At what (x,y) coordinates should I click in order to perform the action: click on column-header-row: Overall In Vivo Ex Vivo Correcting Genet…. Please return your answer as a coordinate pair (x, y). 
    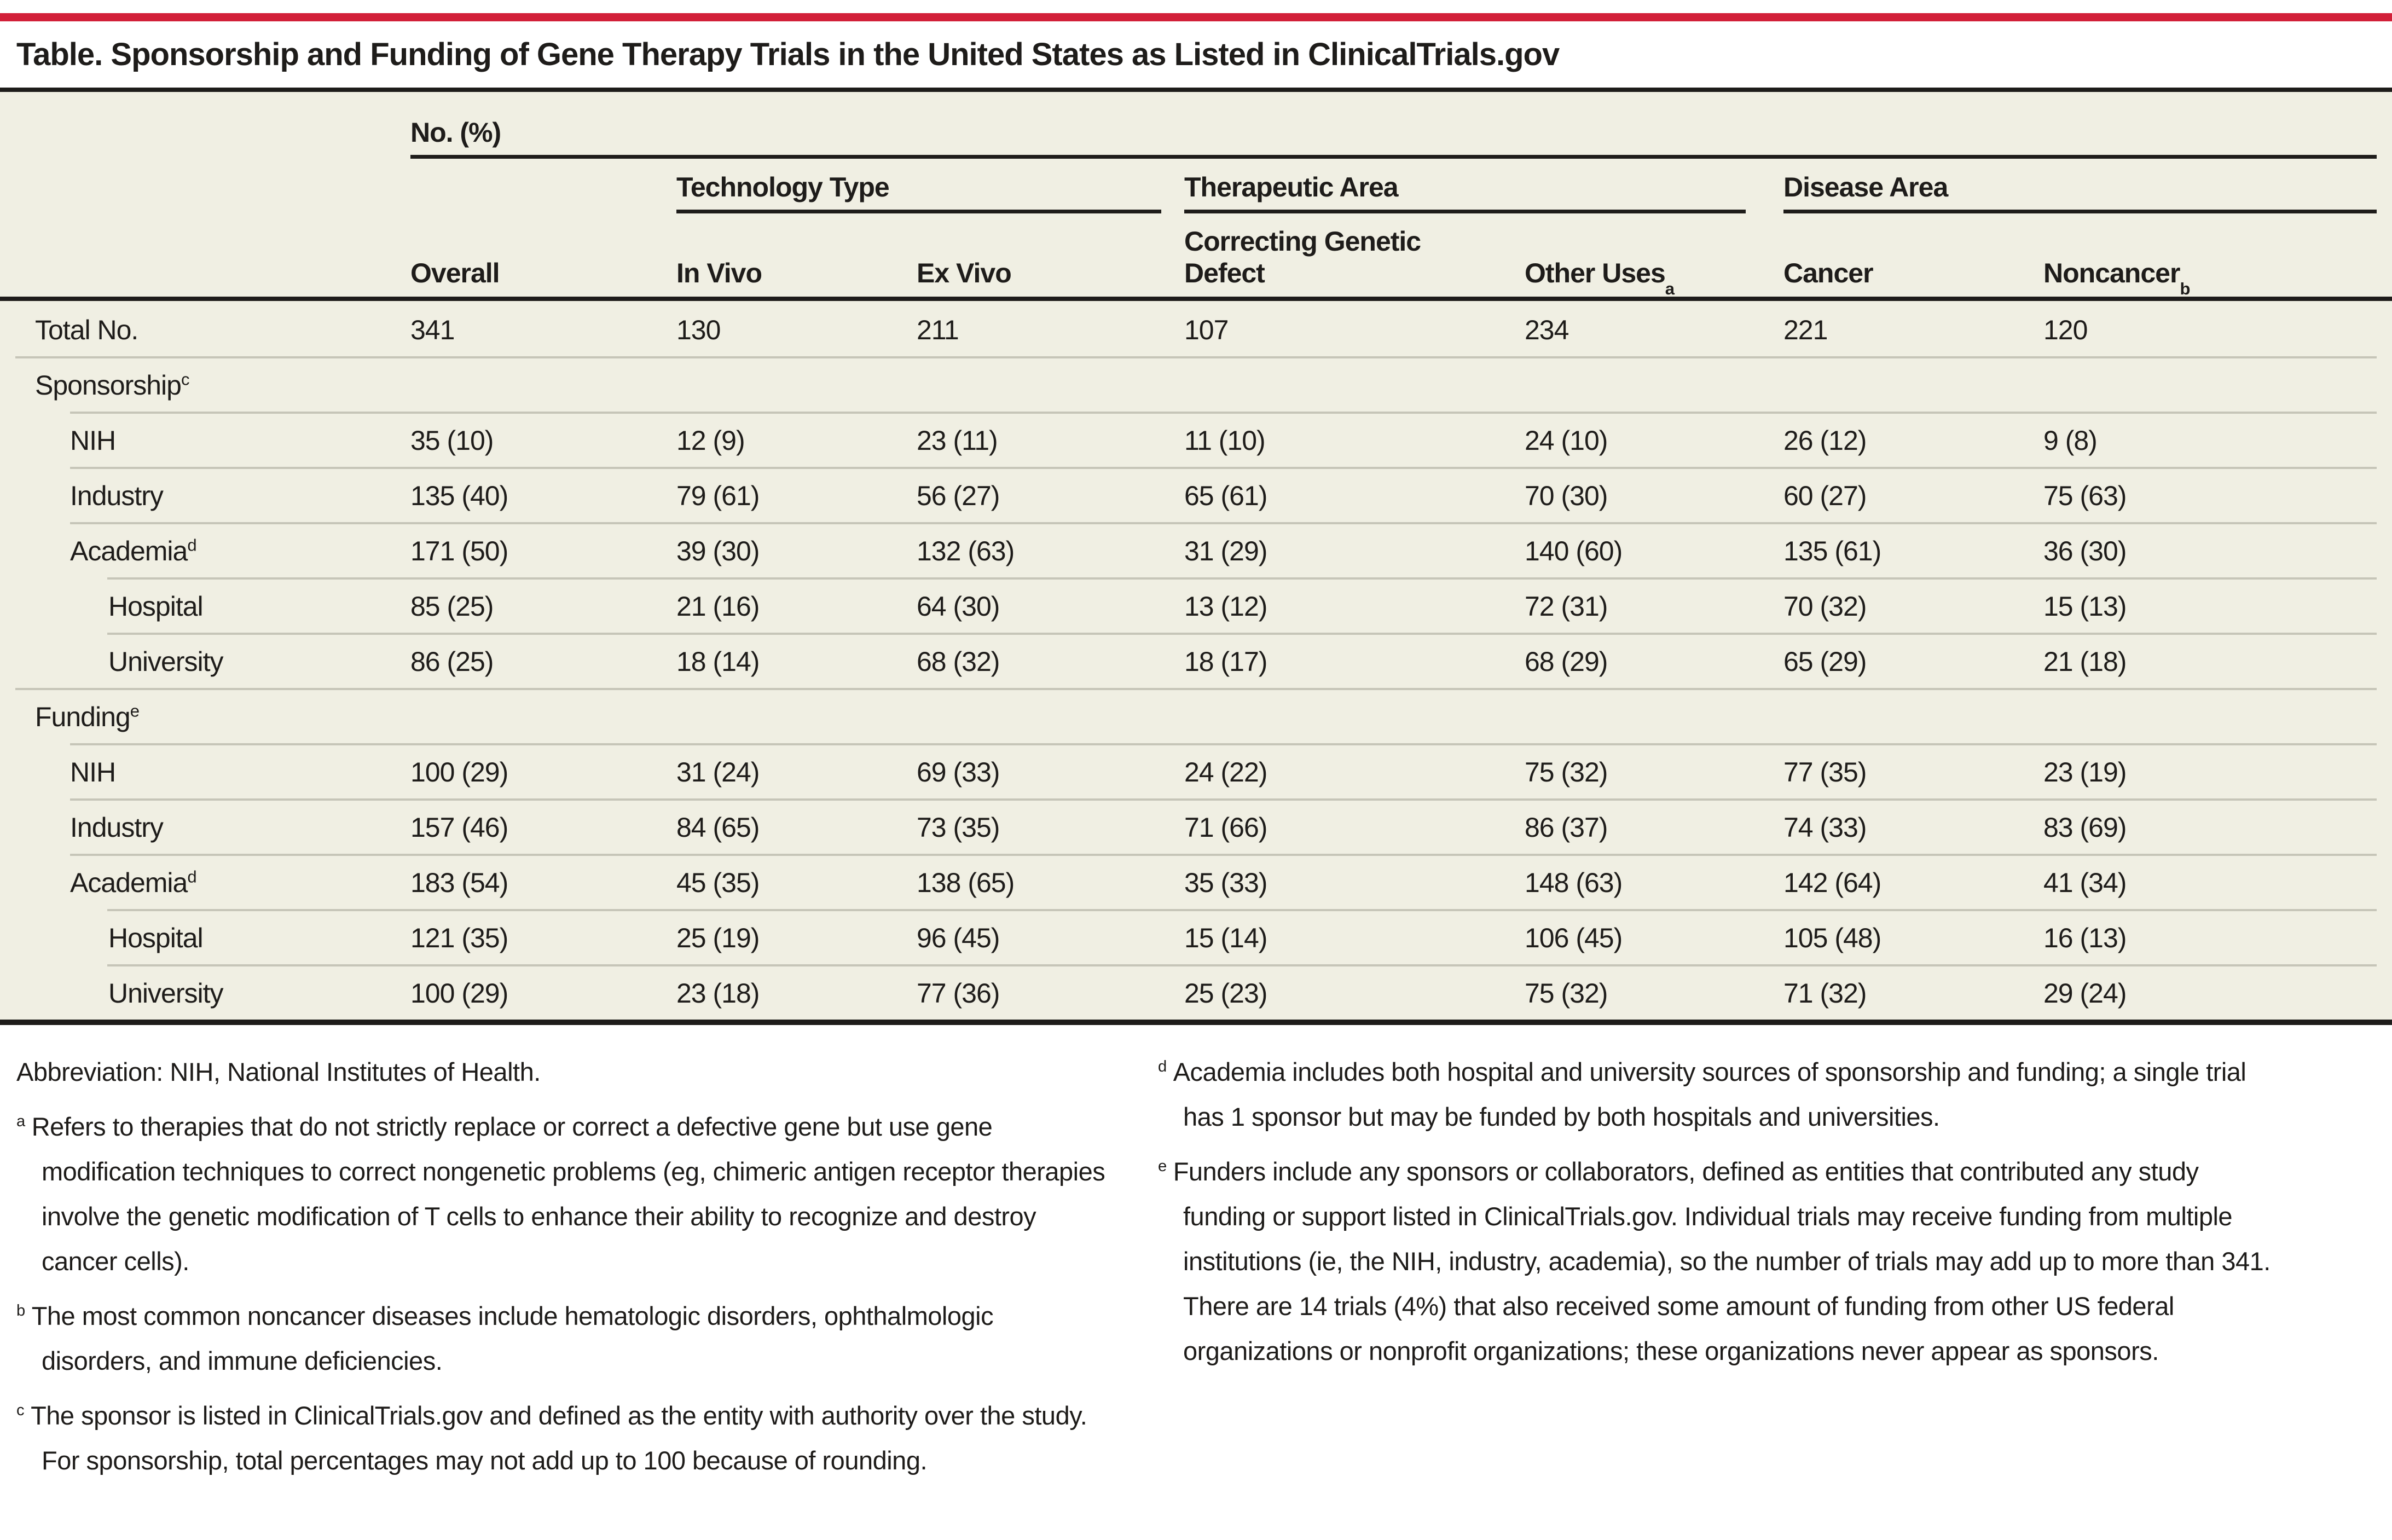
    Looking at the image, I should click on (1196, 255).